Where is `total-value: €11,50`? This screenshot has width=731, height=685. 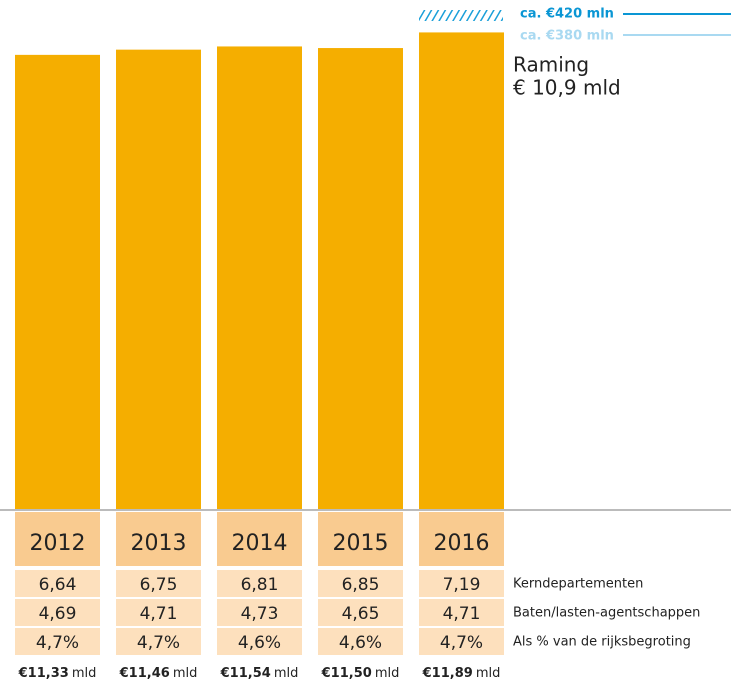
total-value: €11,50 is located at coordinates (346, 673).